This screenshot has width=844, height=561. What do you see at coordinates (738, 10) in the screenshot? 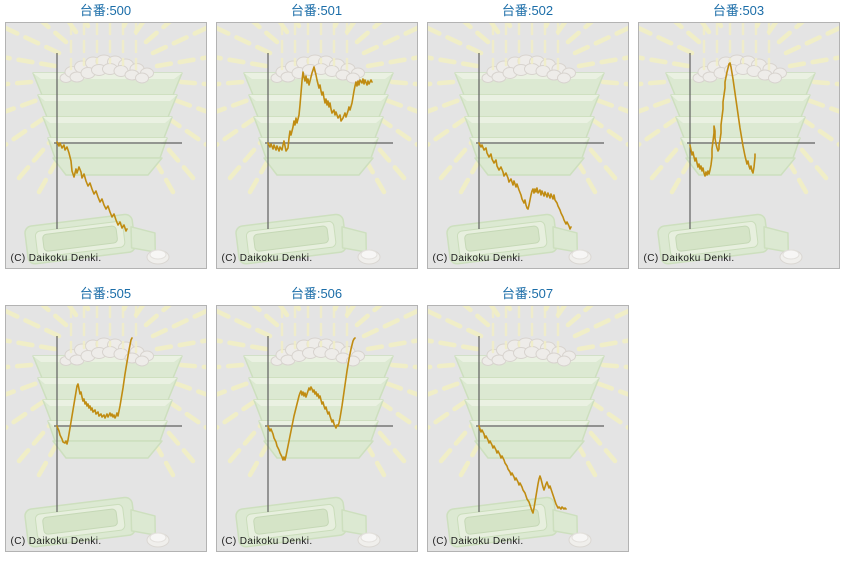
I see `machine-title: 台番:503` at bounding box center [738, 10].